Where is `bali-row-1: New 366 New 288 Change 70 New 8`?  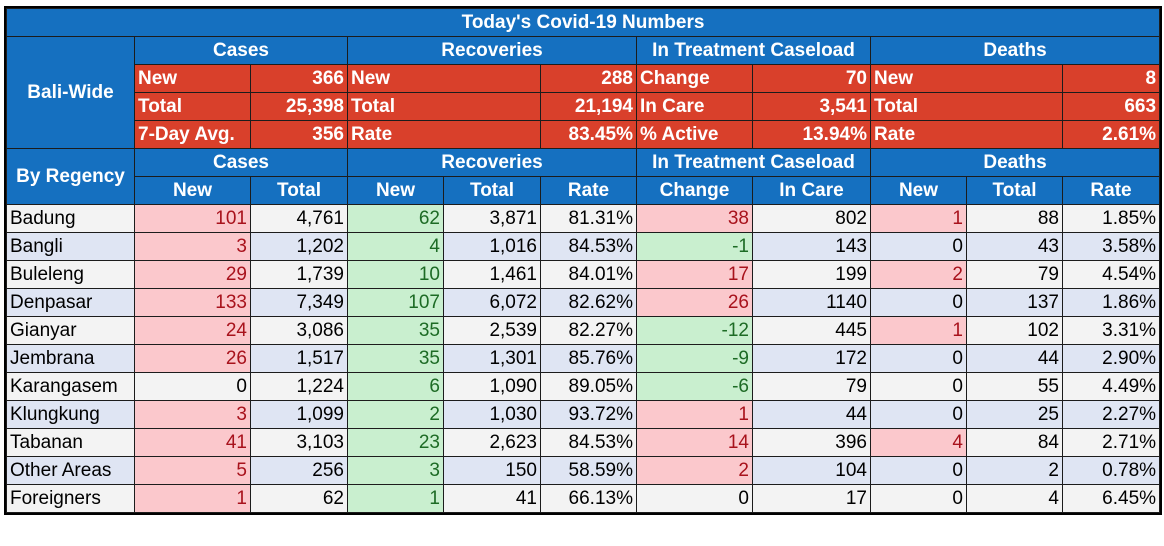 bali-row-1: New 366 New 288 Change 70 New 8 is located at coordinates (584, 78).